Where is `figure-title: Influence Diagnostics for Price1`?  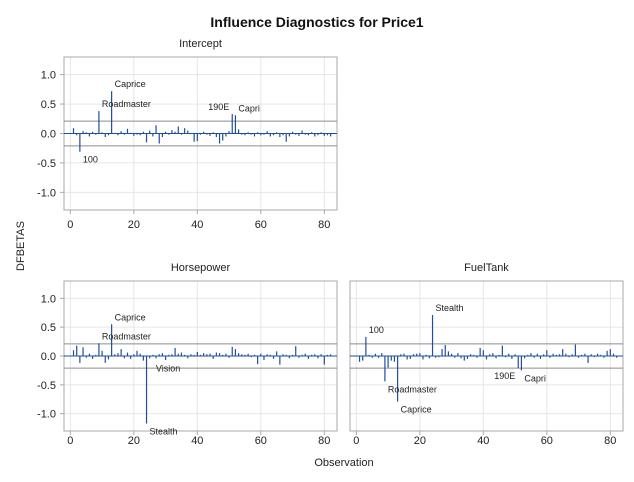
figure-title: Influence Diagnostics for Price1 is located at coordinates (316, 22).